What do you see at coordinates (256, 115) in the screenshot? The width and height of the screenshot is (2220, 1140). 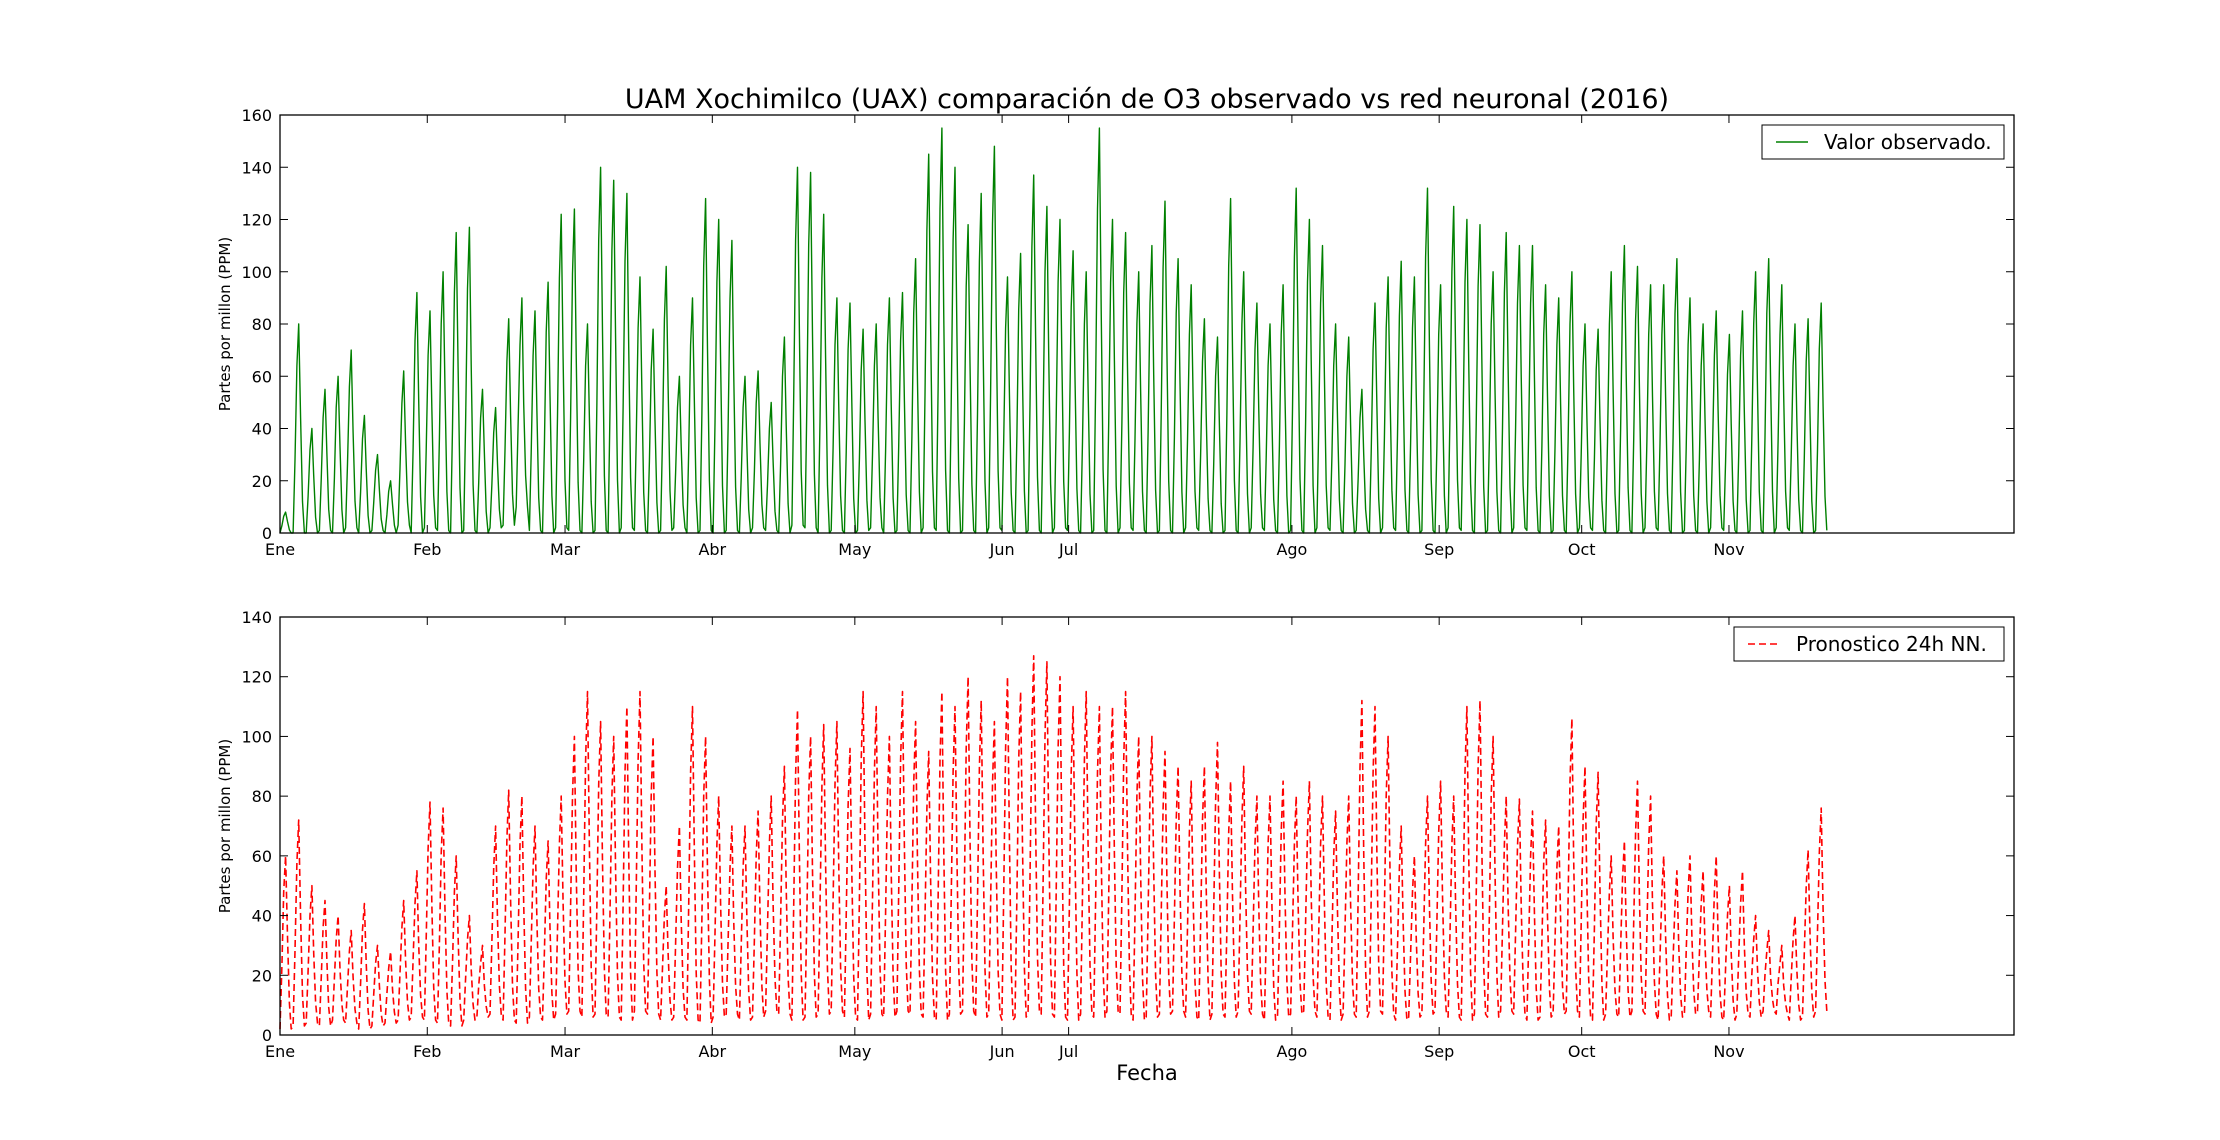 I see `y-tick-label: 160` at bounding box center [256, 115].